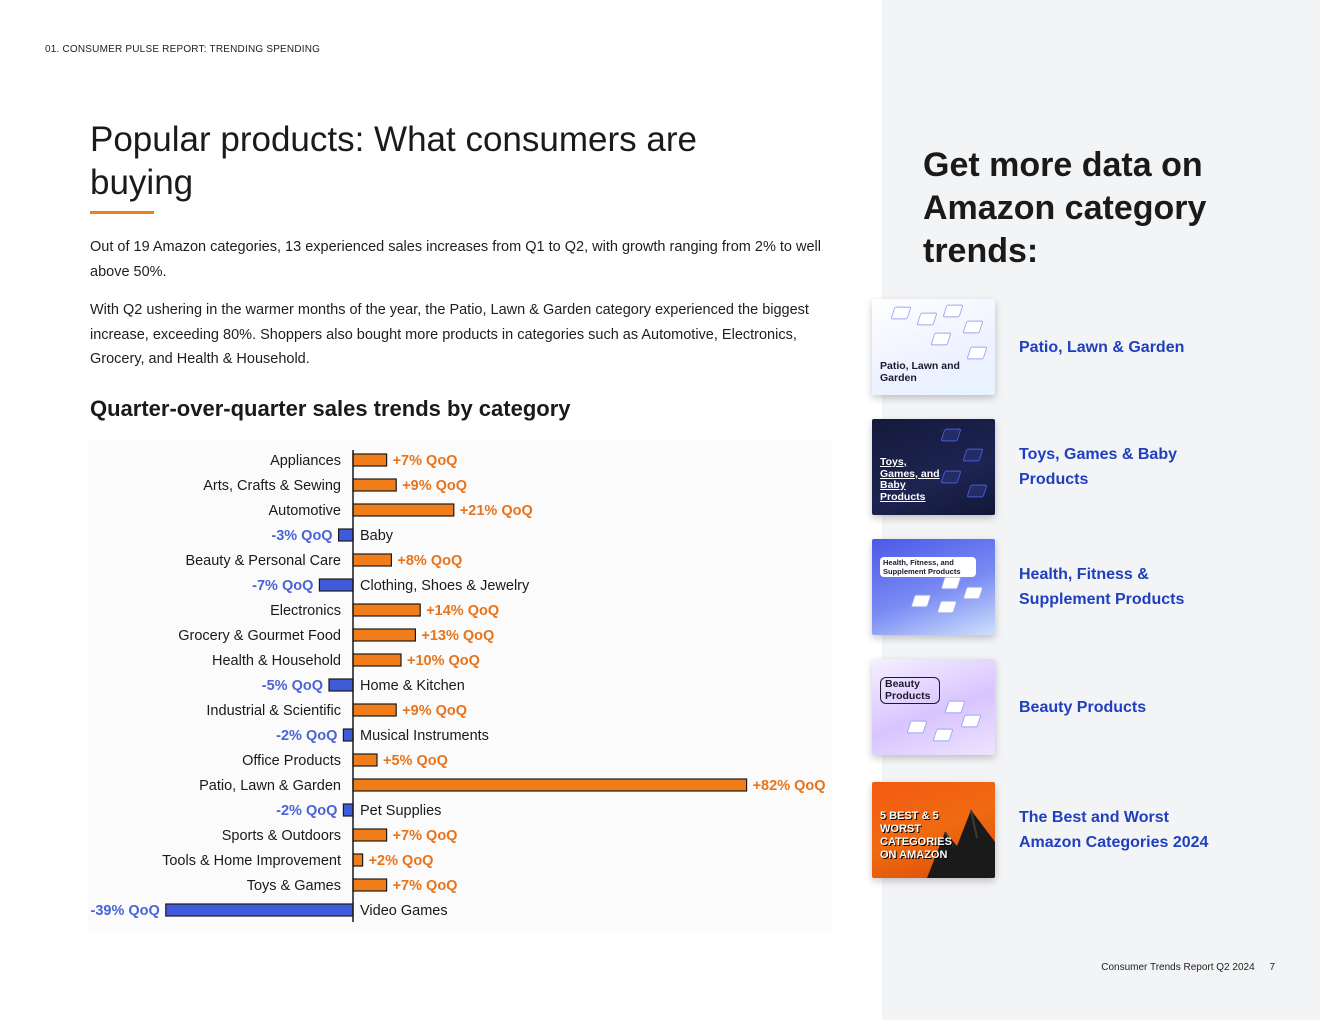  Describe the element at coordinates (425, 836) in the screenshot. I see `value-label-sports-outdoors: +7% QoQ` at that location.